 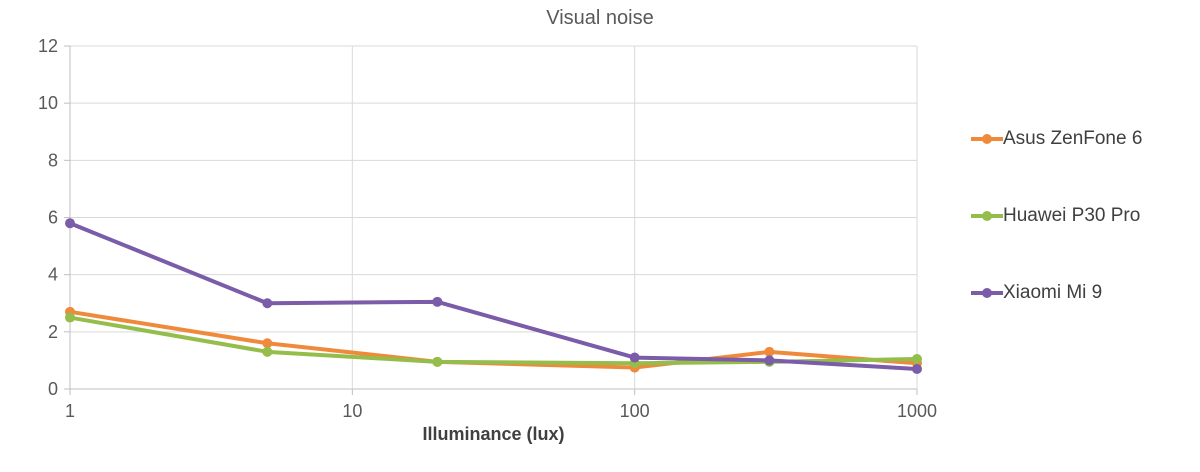 I want to click on legend-label: Asus ZenFone 6, so click(x=1073, y=138).